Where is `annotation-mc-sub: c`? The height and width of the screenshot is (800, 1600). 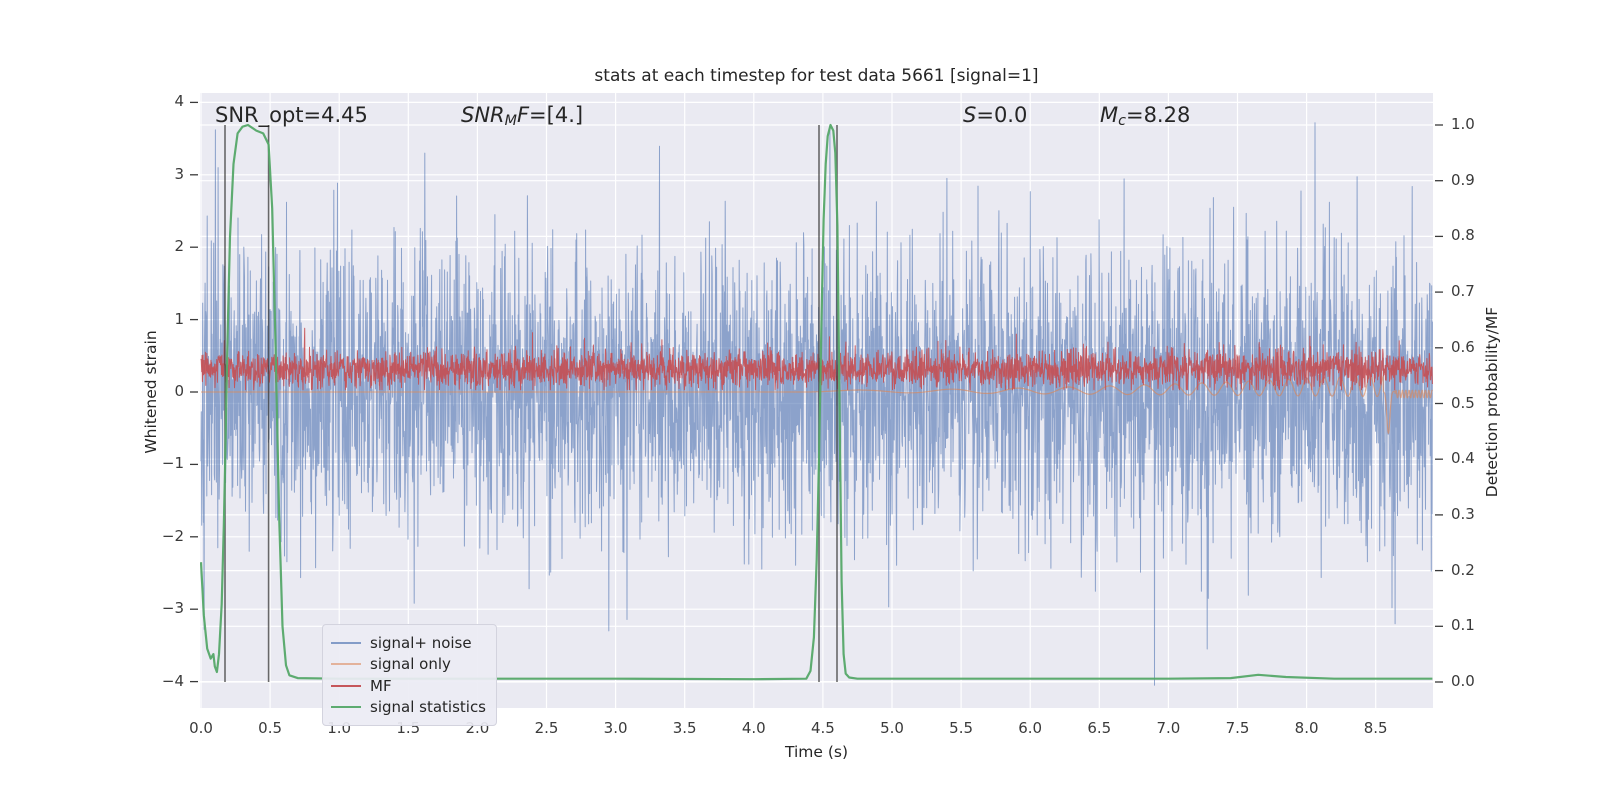
annotation-mc-sub: c is located at coordinates (1122, 120).